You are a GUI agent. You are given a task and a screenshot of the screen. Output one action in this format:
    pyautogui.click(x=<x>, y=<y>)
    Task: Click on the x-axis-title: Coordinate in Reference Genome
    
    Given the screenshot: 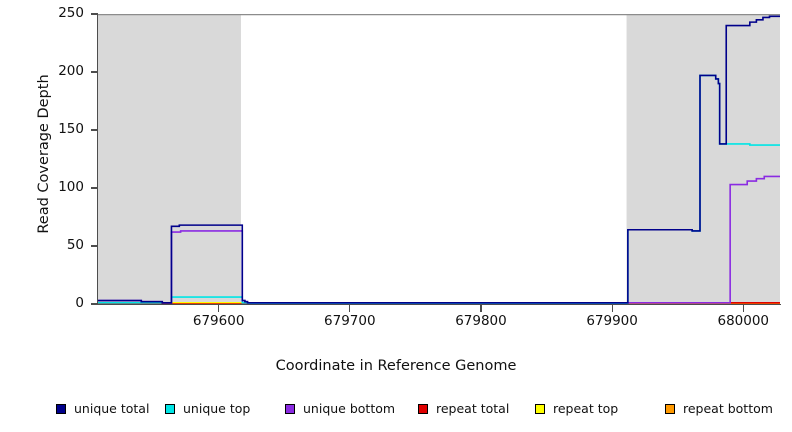 What is the action you would take?
    pyautogui.click(x=396, y=366)
    